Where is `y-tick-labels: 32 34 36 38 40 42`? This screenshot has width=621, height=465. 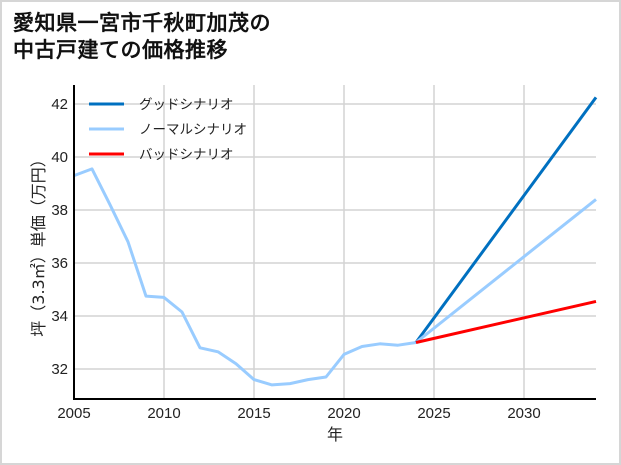 y-tick-labels: 32 34 36 38 40 42 is located at coordinates (59, 237).